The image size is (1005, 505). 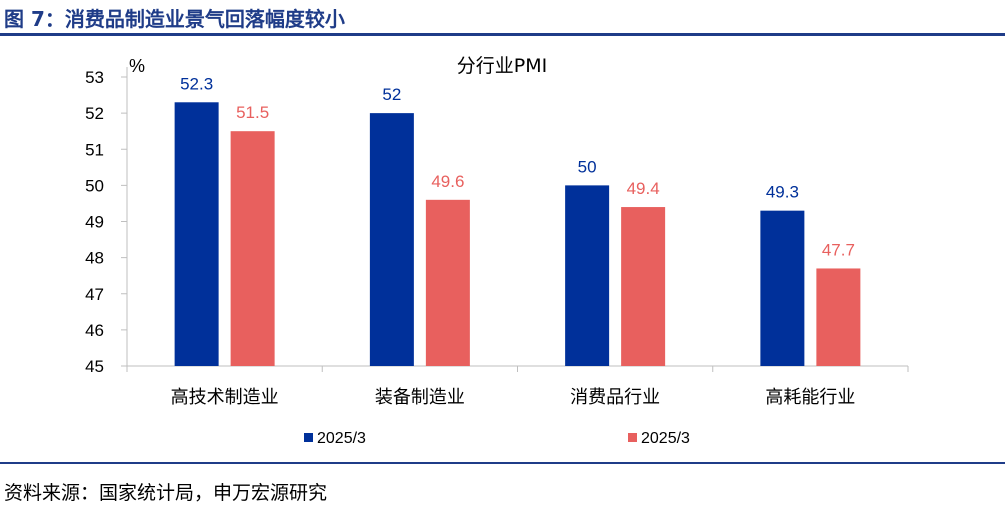 What do you see at coordinates (94, 149) in the screenshot?
I see `y-tick-label: 51` at bounding box center [94, 149].